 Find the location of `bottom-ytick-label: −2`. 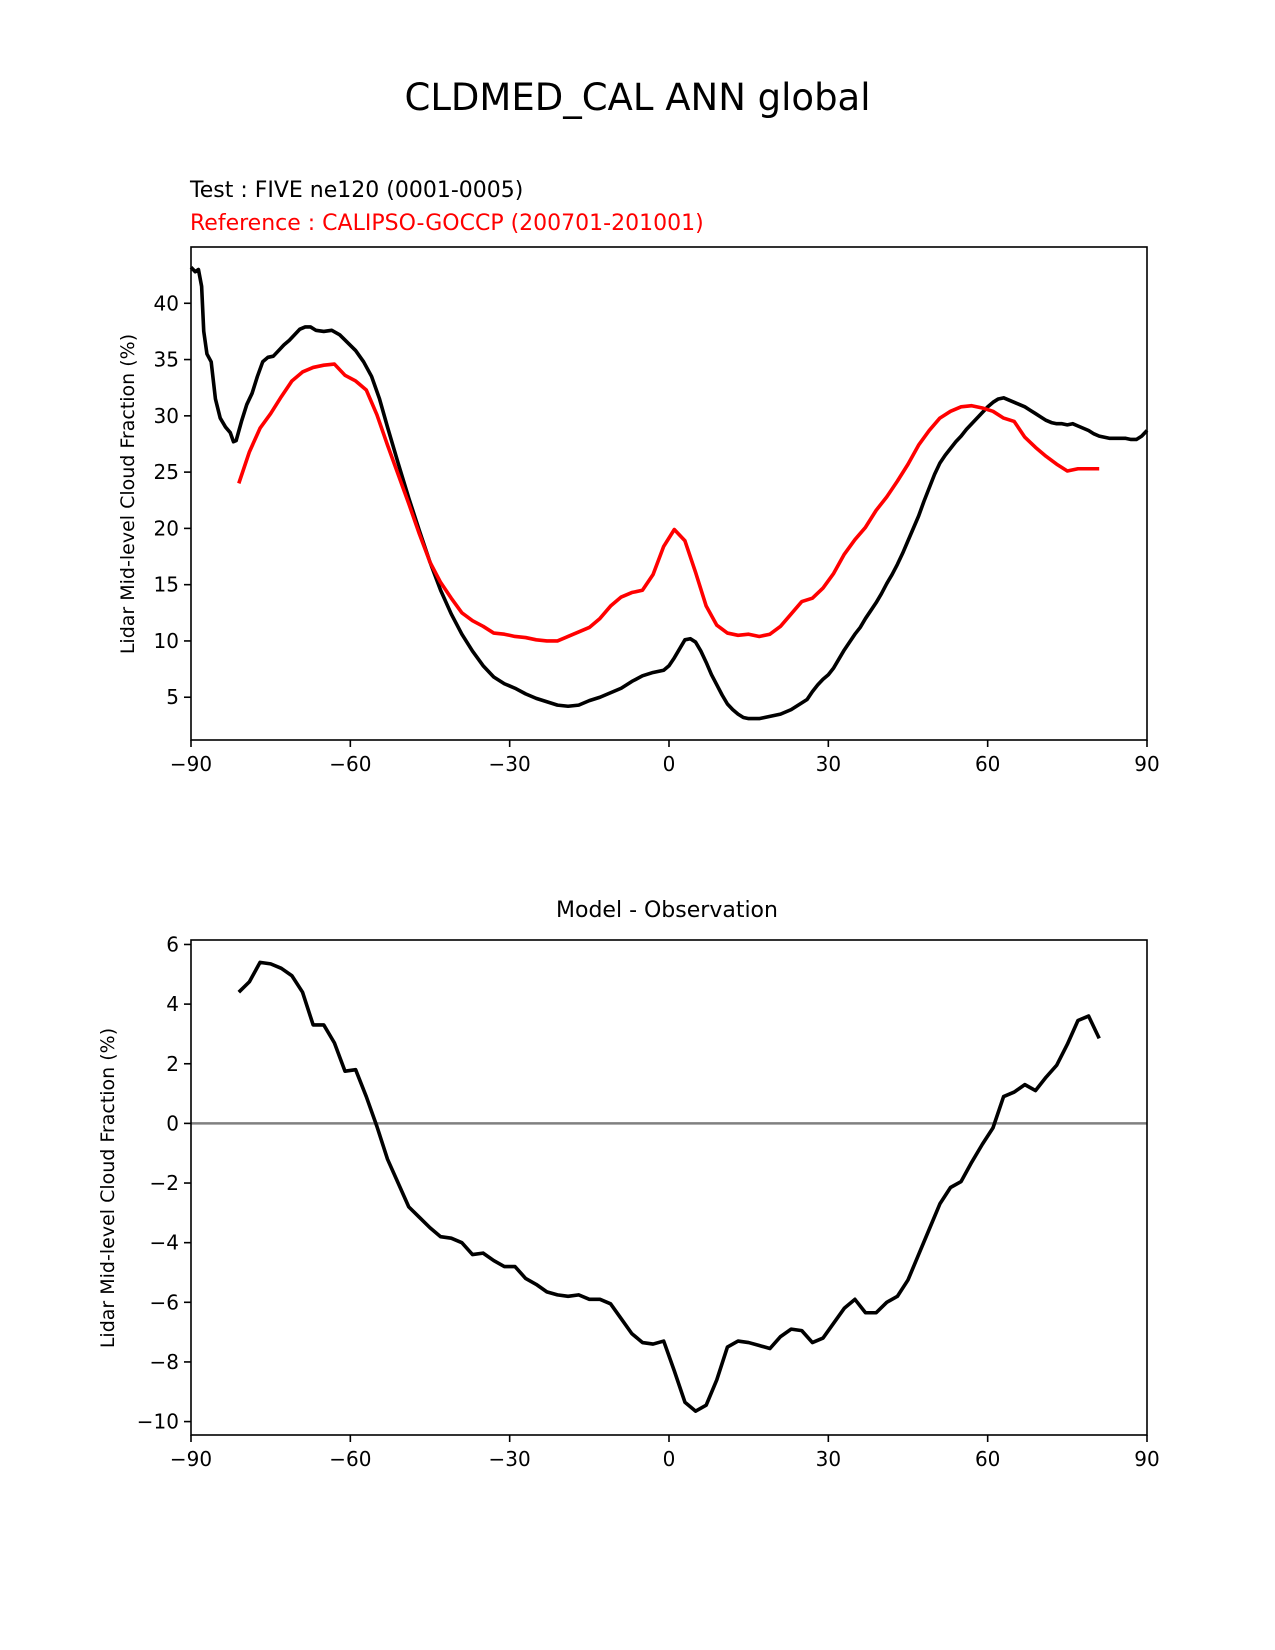

bottom-ytick-label: −2 is located at coordinates (164, 1183).